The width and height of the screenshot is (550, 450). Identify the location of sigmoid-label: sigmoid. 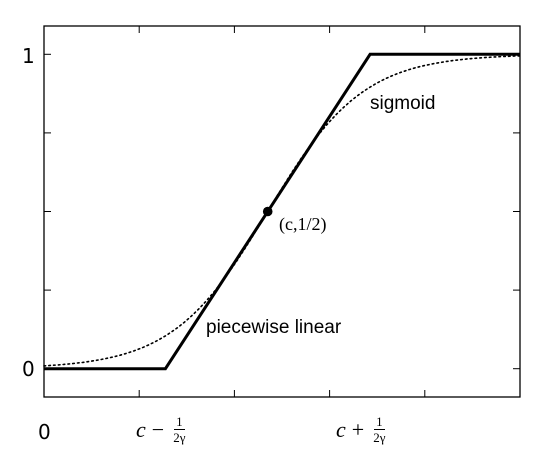
(402, 103).